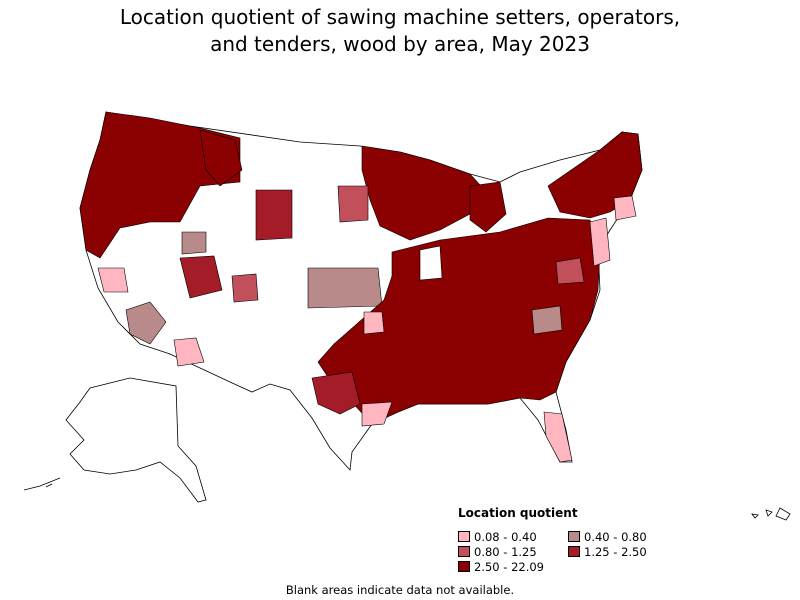 This screenshot has width=800, height=600. Describe the element at coordinates (345, 288) in the screenshot. I see `region-kansas` at that location.